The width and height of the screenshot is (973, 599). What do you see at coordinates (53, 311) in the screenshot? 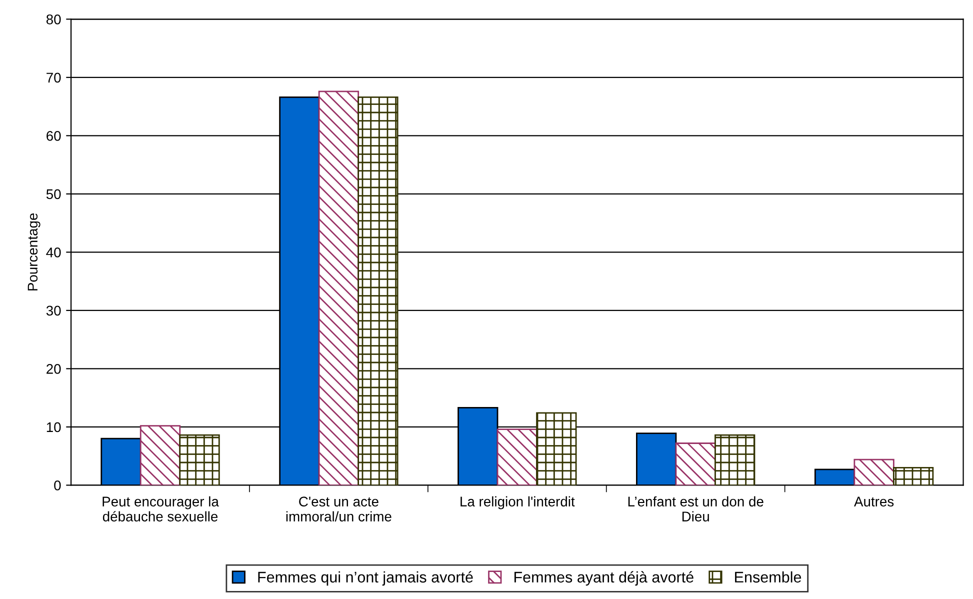
I see `y-tick-label: 30` at bounding box center [53, 311].